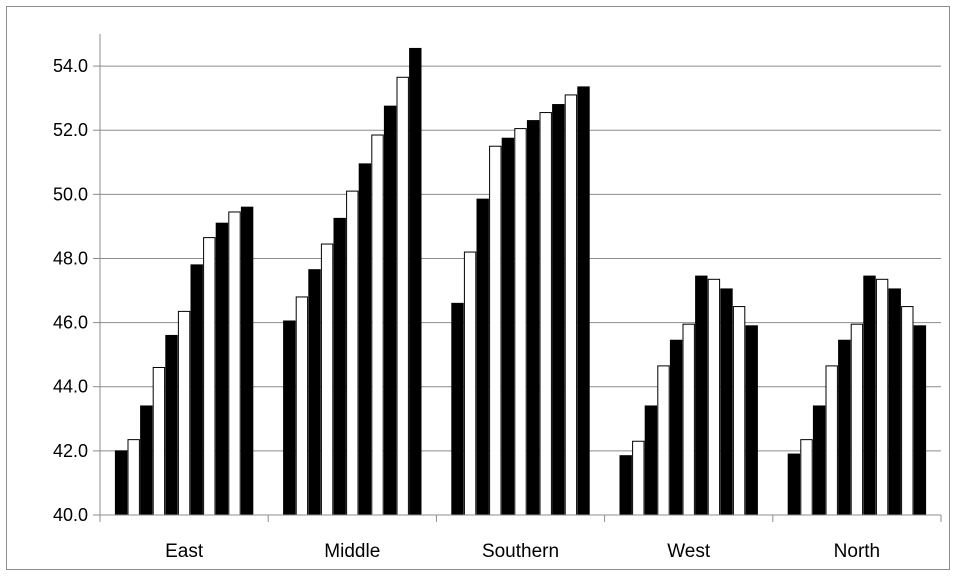 The width and height of the screenshot is (958, 578). What do you see at coordinates (857, 551) in the screenshot?
I see `x-category-label: North` at bounding box center [857, 551].